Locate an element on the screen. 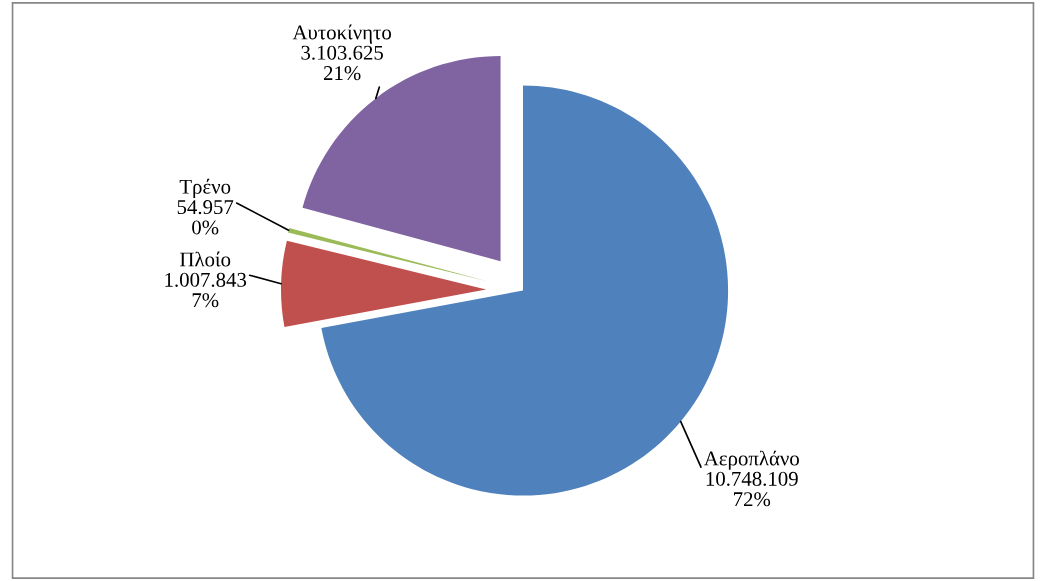  data-label: 1.007.843 7% is located at coordinates (206, 290).